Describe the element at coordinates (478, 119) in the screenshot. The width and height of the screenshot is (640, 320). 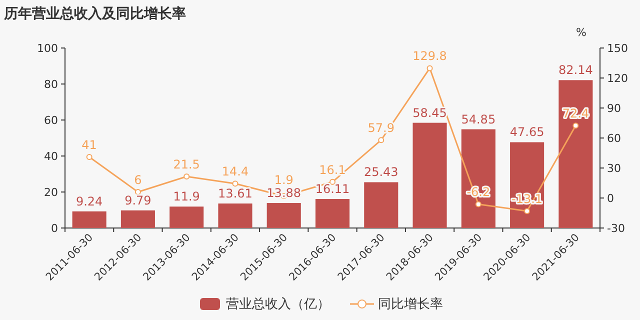
I see `data-label: 54.85` at that location.